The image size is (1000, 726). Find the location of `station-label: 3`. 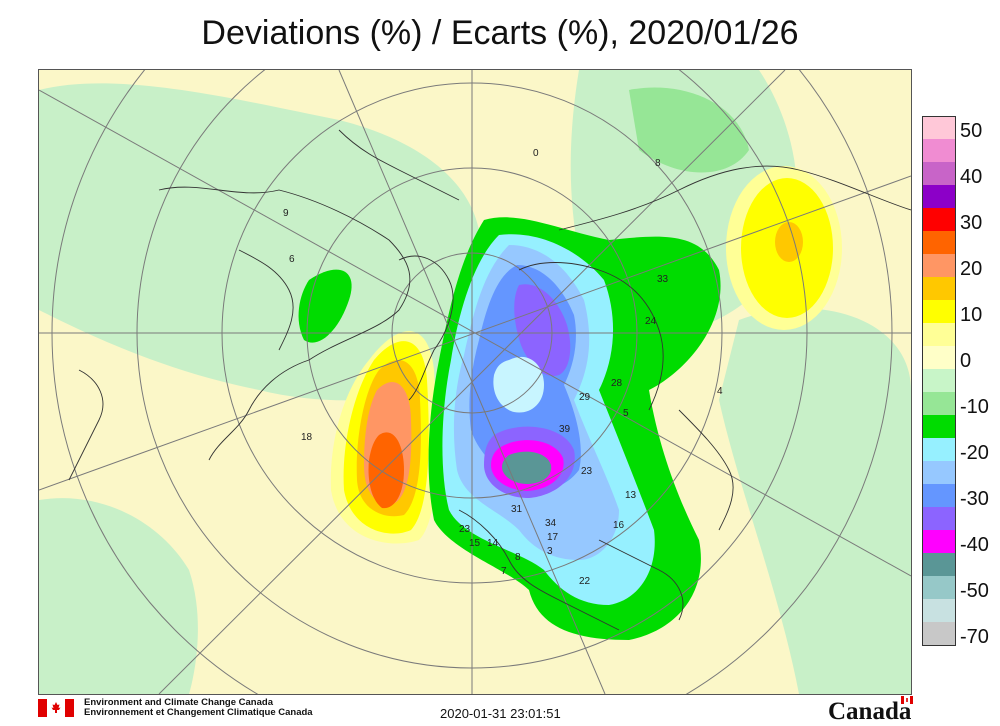

station-label: 3 is located at coordinates (550, 551).